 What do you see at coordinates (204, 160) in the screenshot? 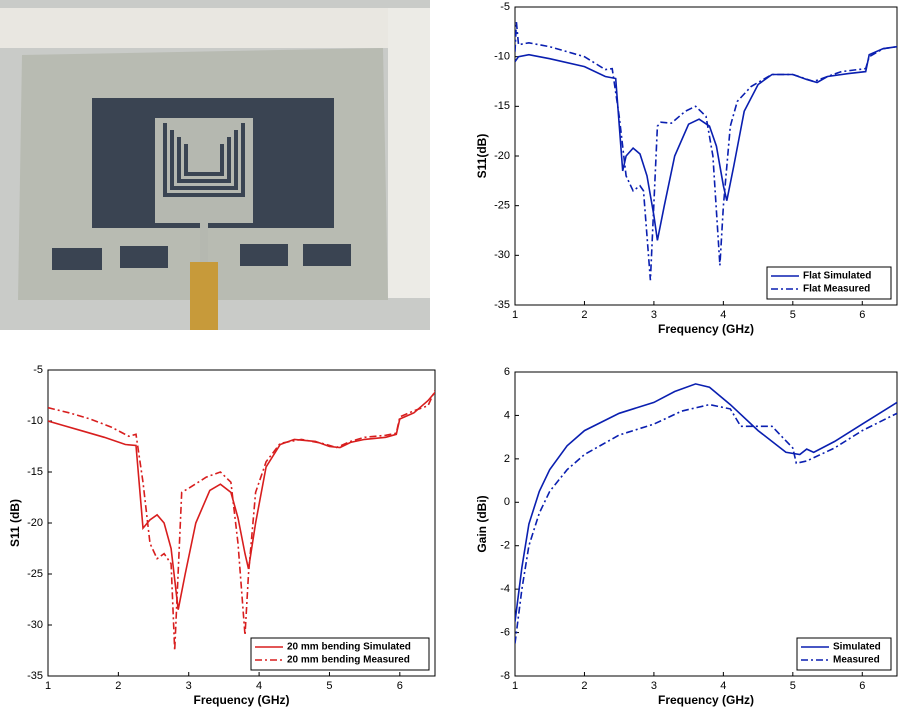
I see `u-slots` at bounding box center [204, 160].